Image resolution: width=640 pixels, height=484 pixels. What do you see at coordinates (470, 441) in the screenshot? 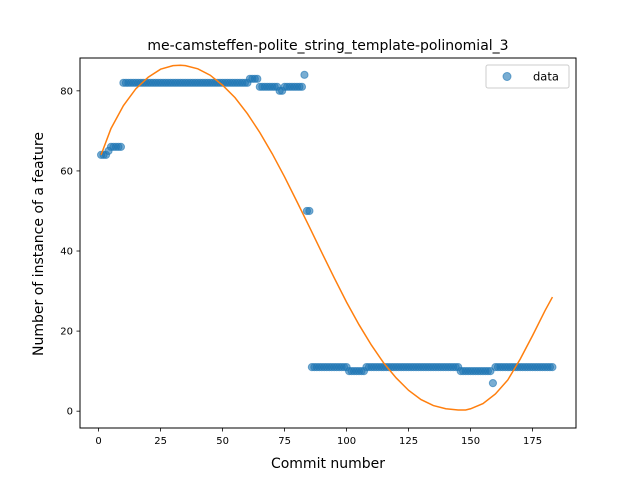
I see `x-tick-label: 150` at bounding box center [470, 441].